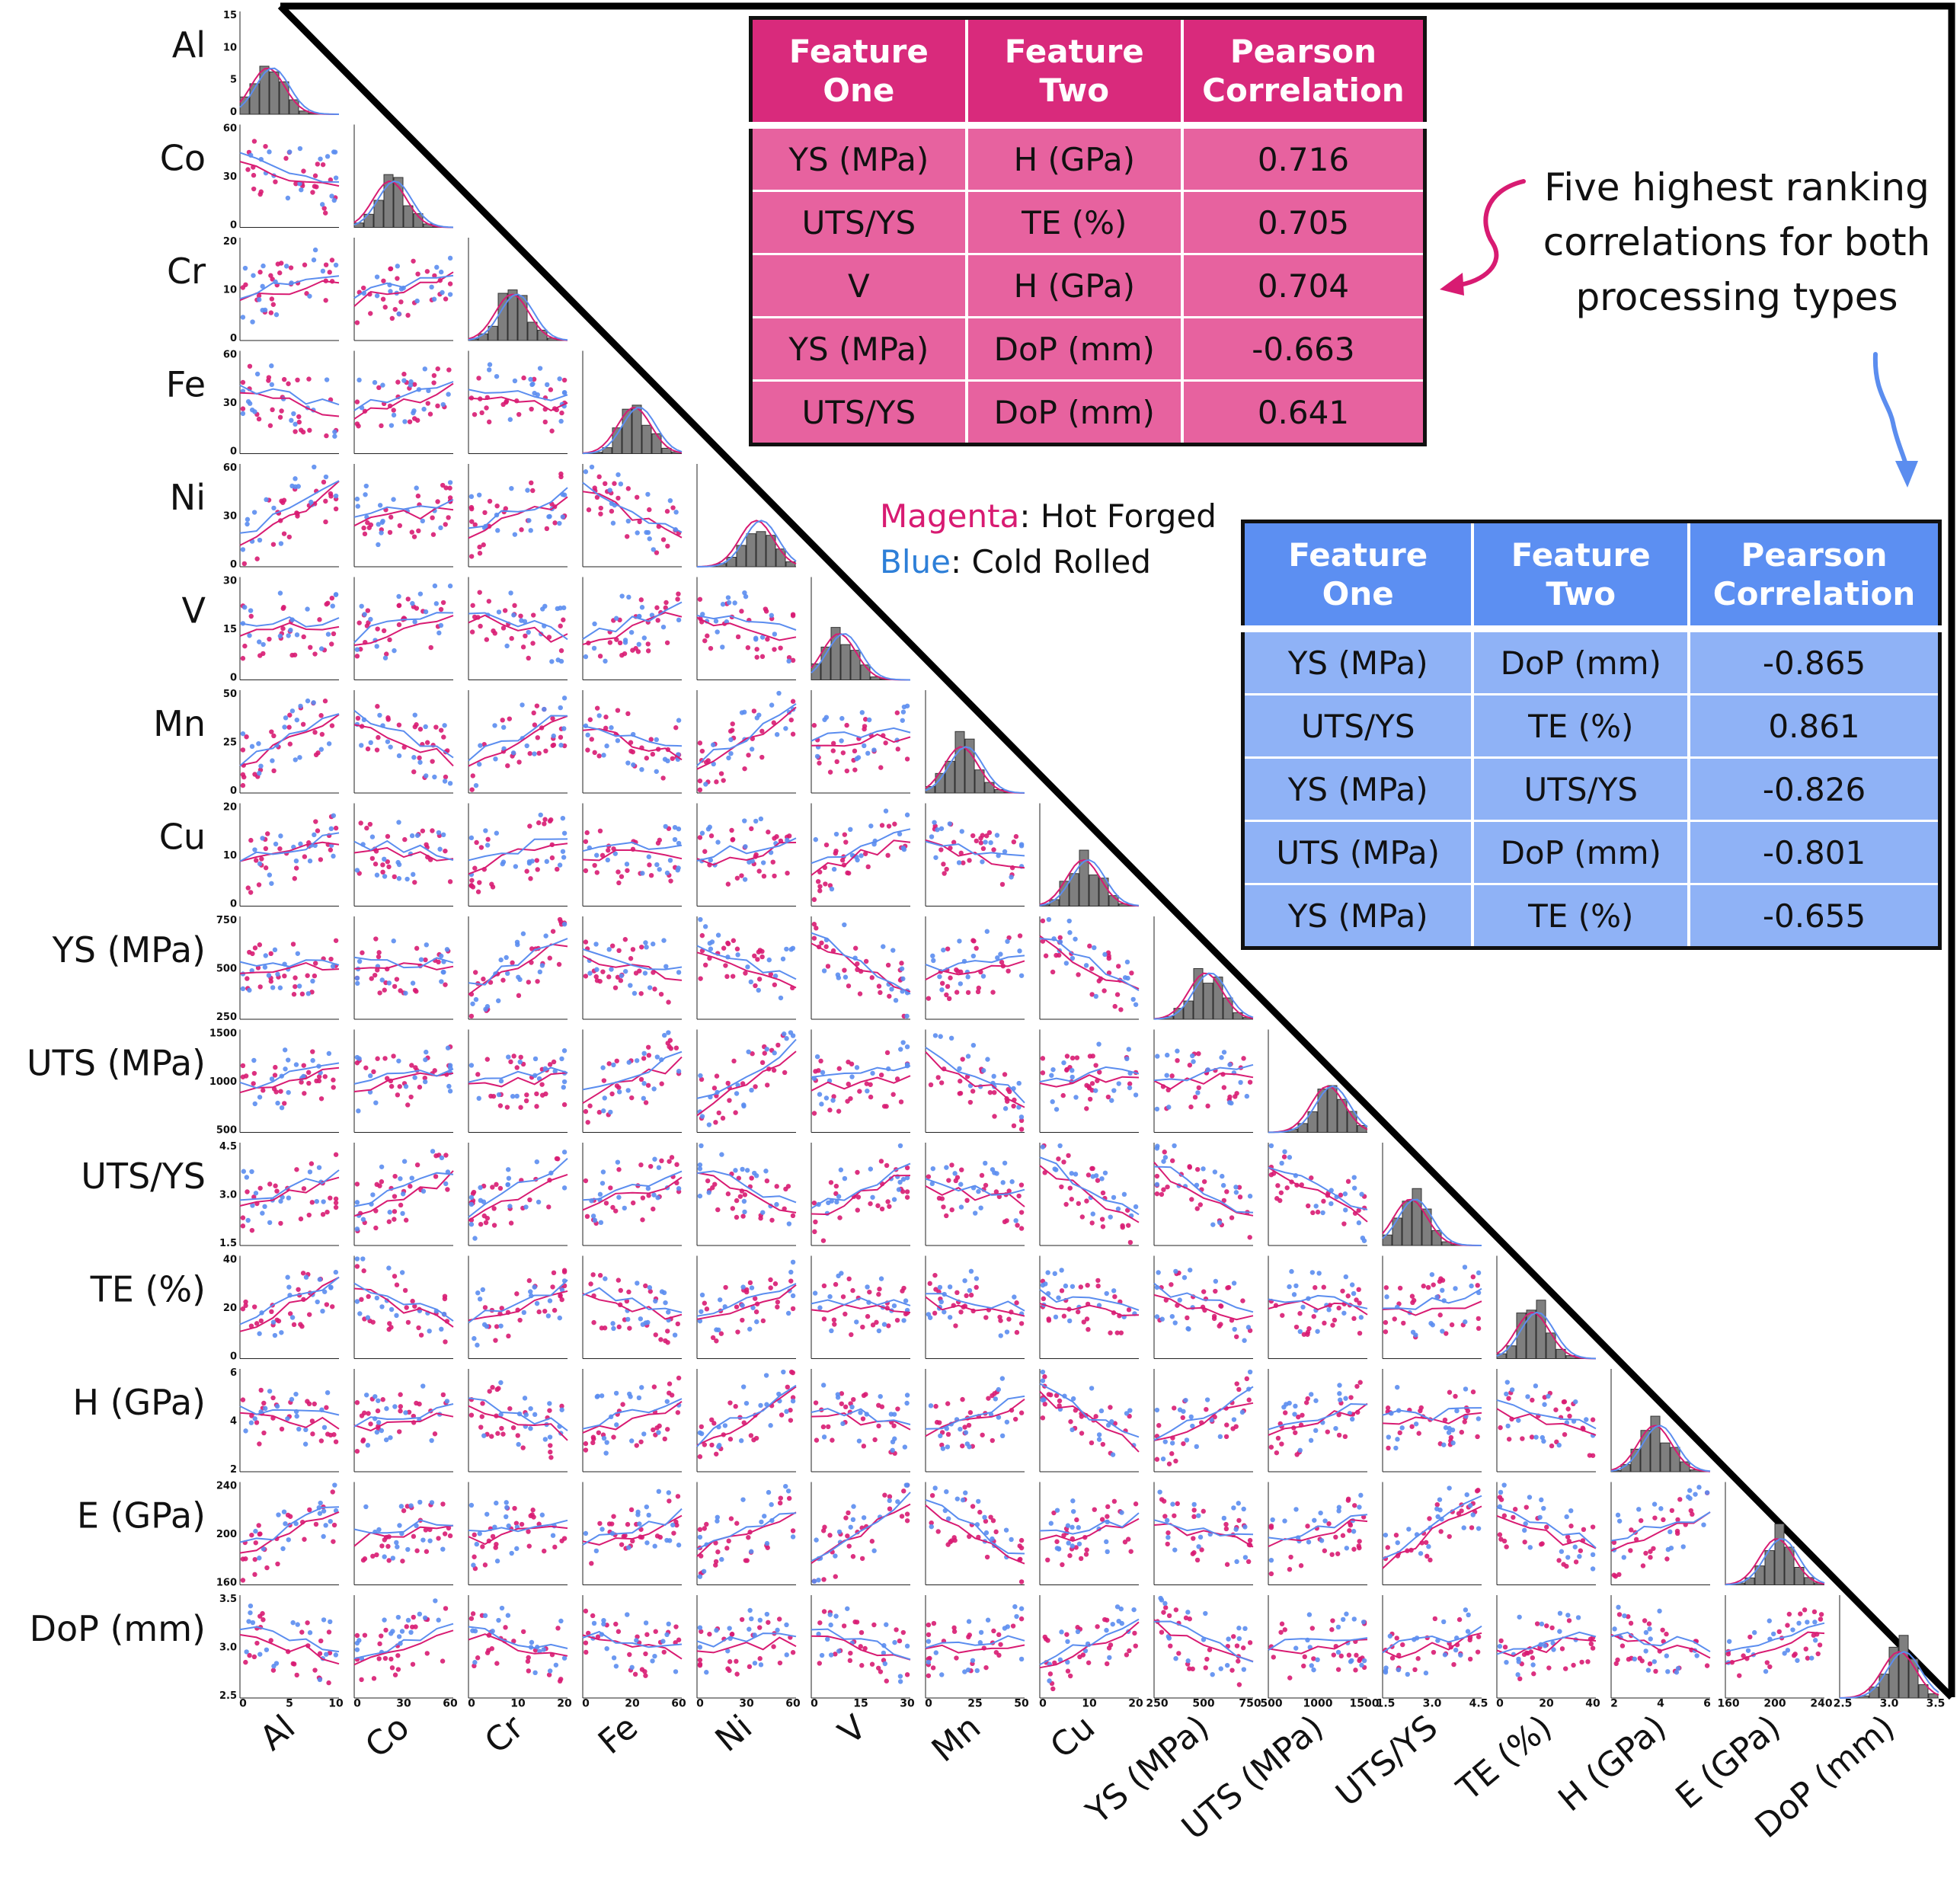 Image resolution: width=1960 pixels, height=1877 pixels. What do you see at coordinates (230, 355) in the screenshot?
I see `y-tick-label: 60` at bounding box center [230, 355].